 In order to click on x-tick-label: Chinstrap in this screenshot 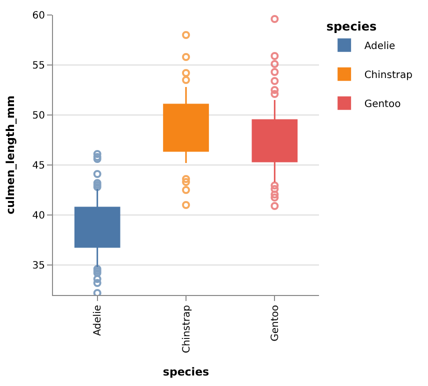, I will do `click(186, 329)`.